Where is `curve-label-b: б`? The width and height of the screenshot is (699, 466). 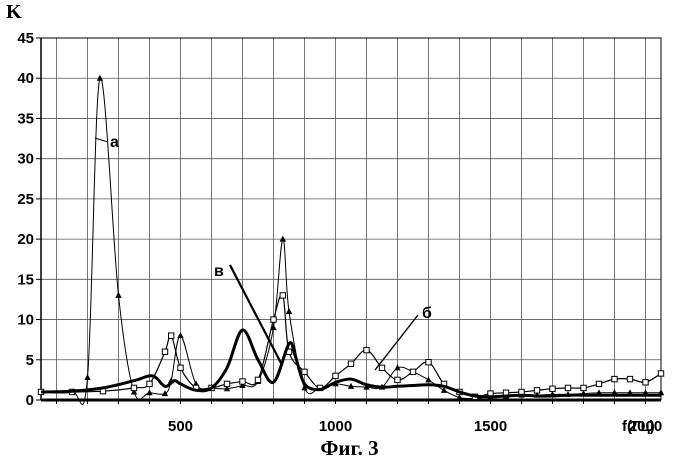
curve-label-b: б is located at coordinates (427, 313).